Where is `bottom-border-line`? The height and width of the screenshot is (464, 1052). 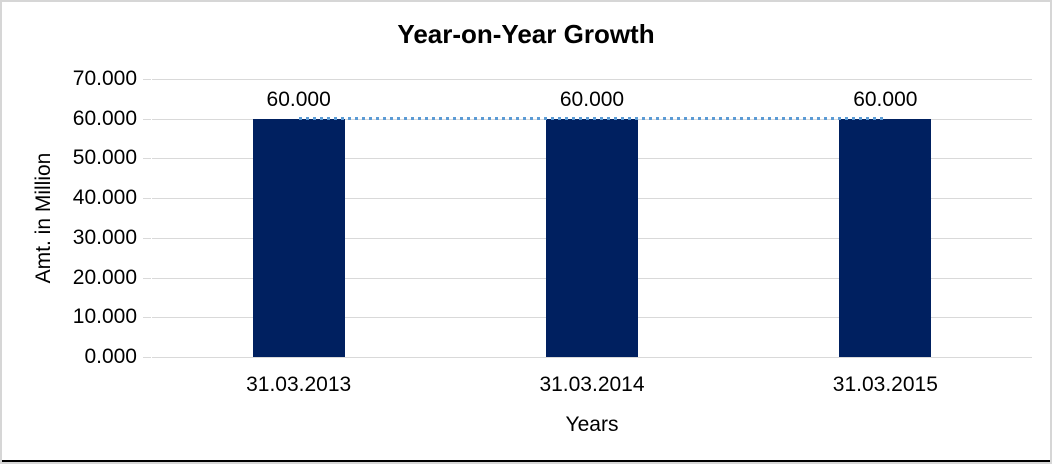 bottom-border-line is located at coordinates (526, 461).